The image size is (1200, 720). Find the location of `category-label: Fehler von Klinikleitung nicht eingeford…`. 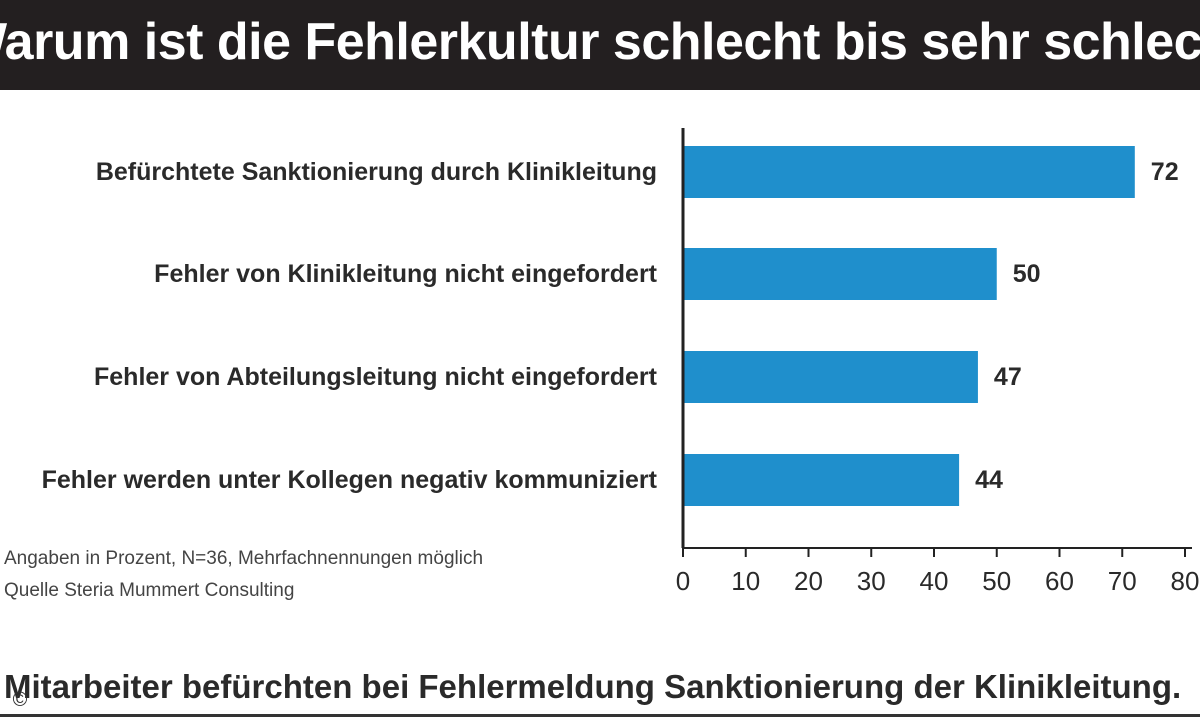

category-label: Fehler von Klinikleitung nicht eingeford… is located at coordinates (405, 274).